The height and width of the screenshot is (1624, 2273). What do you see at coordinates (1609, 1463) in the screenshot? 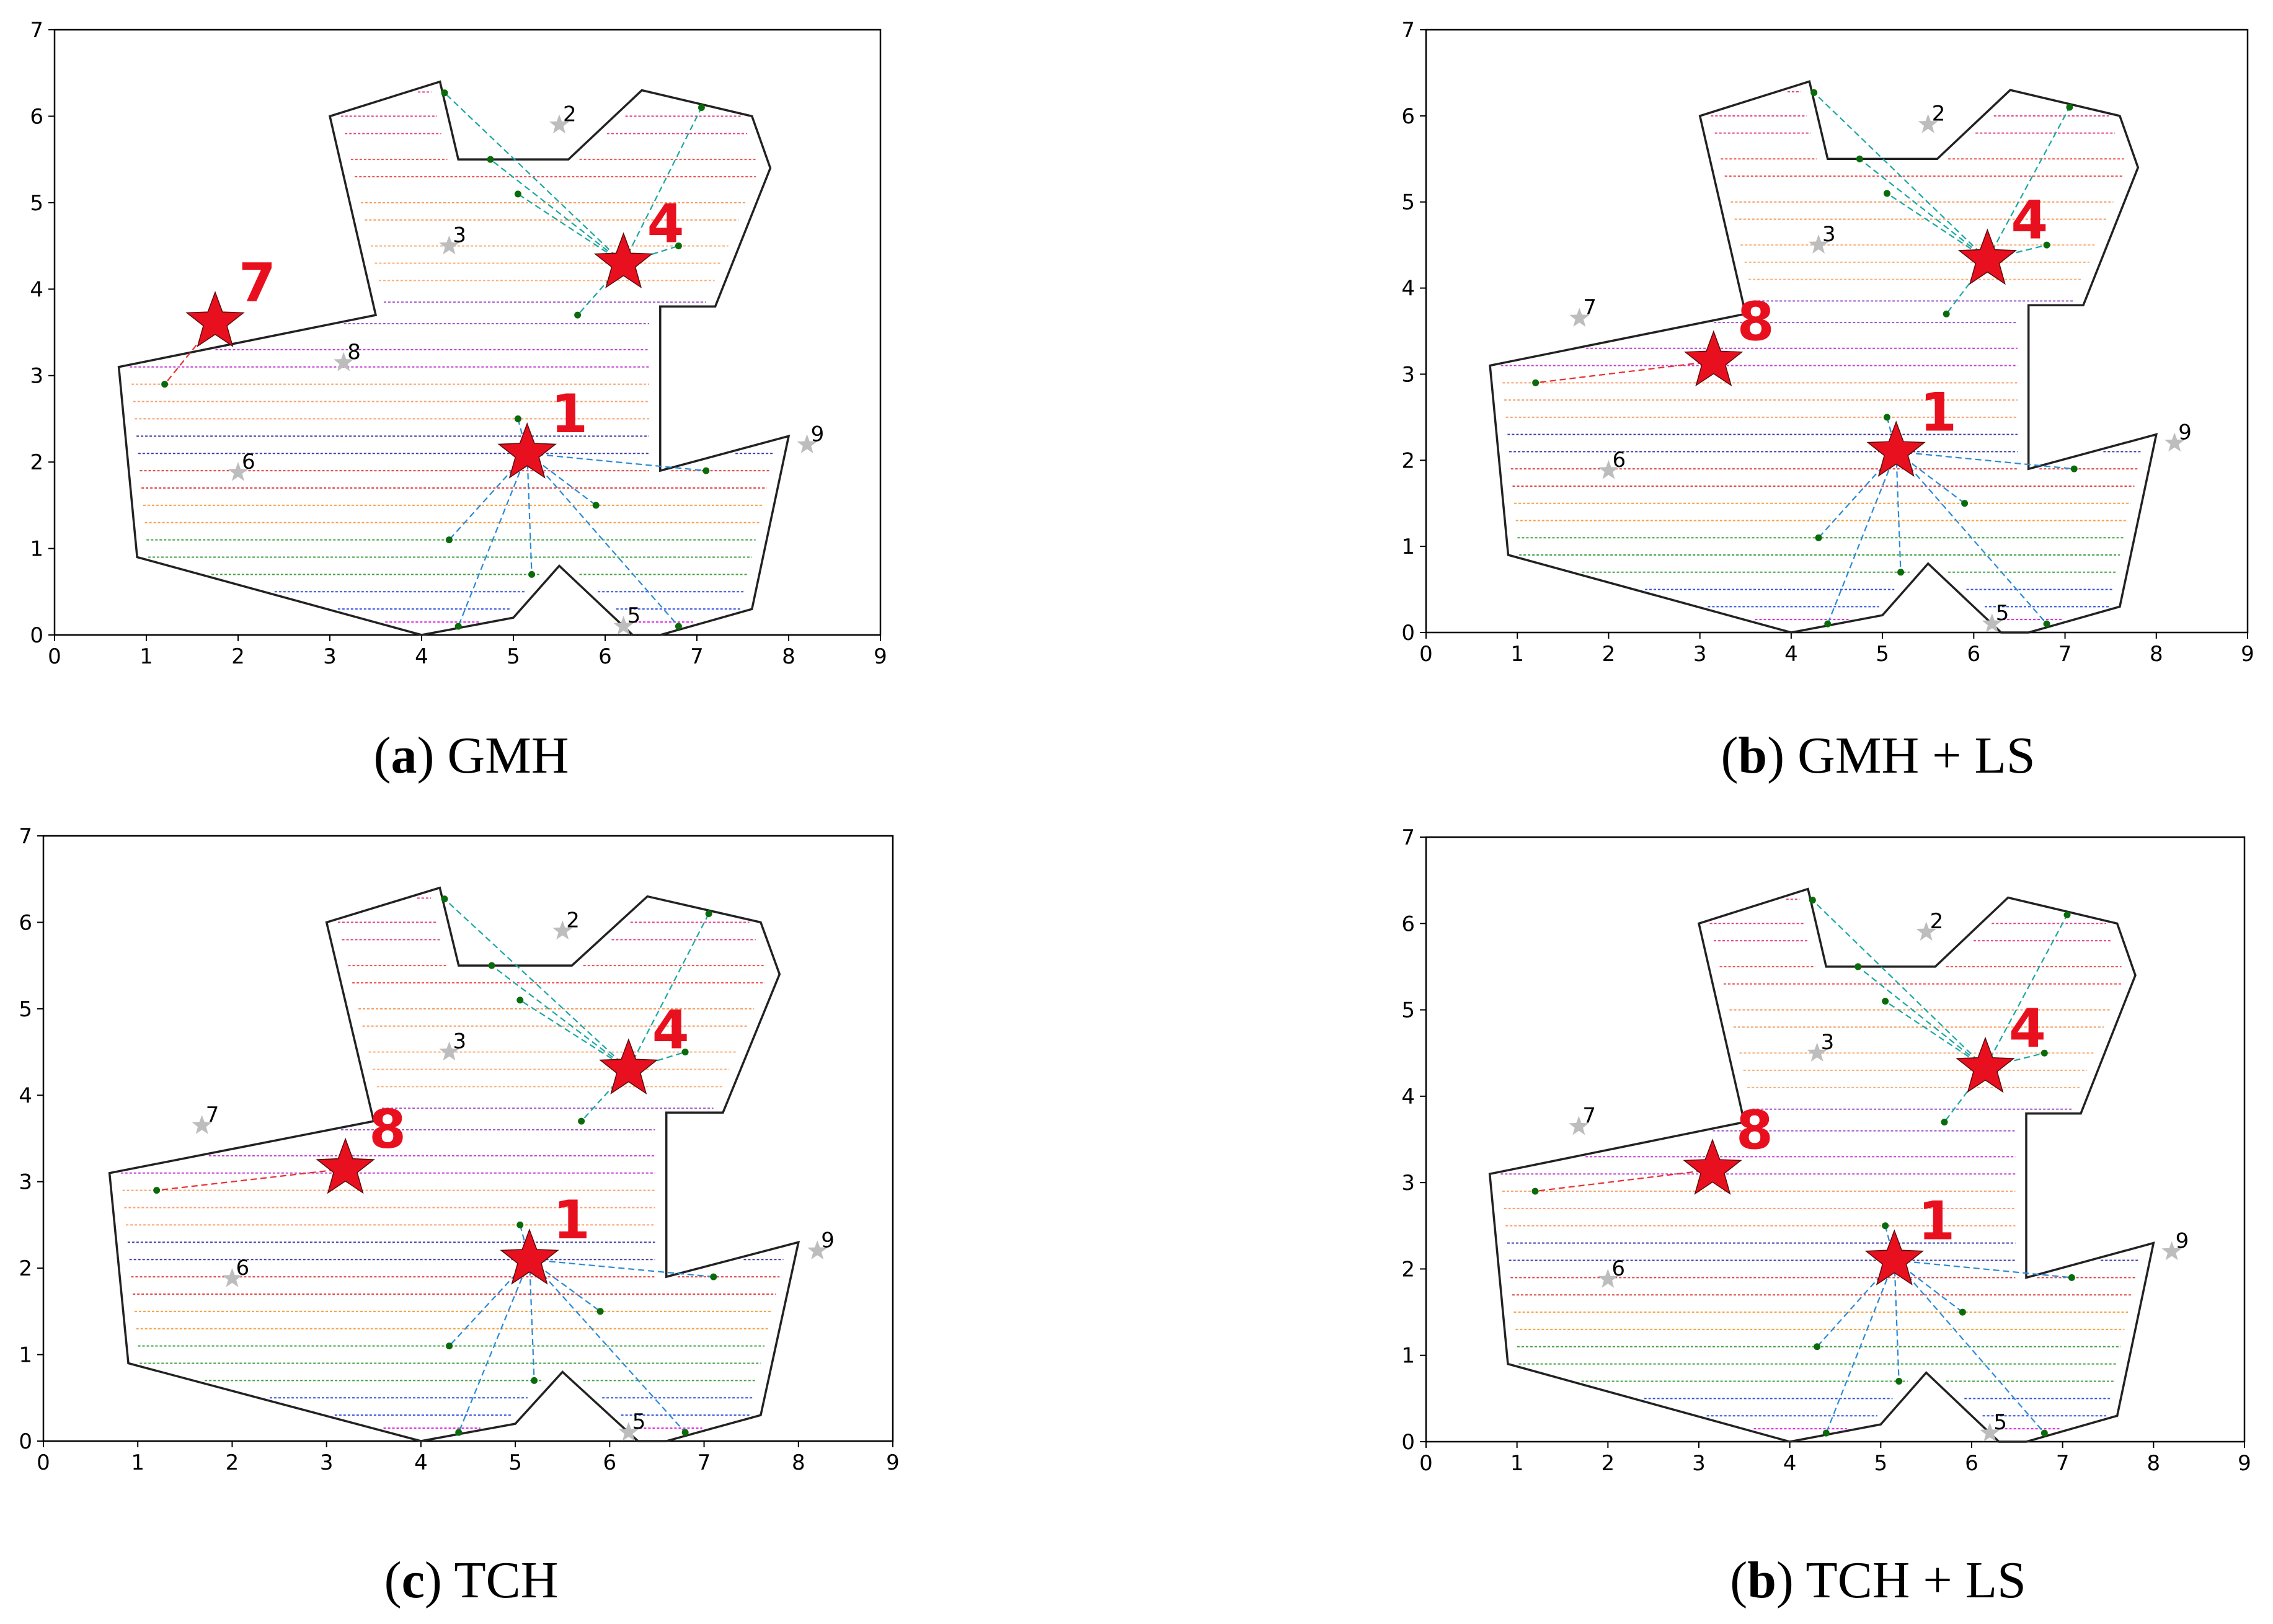
I see `x-tick-label: 2` at bounding box center [1609, 1463].